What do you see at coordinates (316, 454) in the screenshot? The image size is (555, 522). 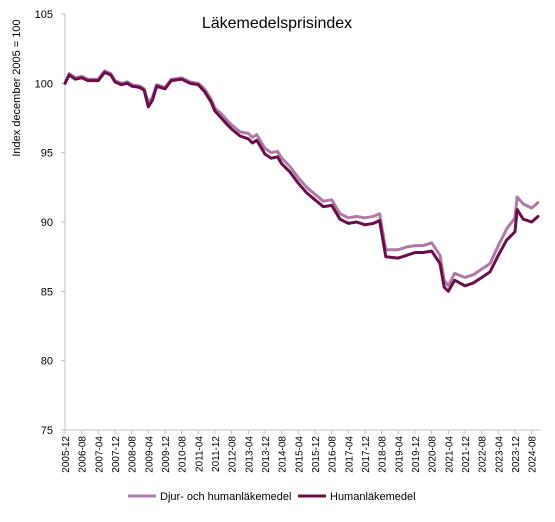 I see `x-tick-label: 2015-12` at bounding box center [316, 454].